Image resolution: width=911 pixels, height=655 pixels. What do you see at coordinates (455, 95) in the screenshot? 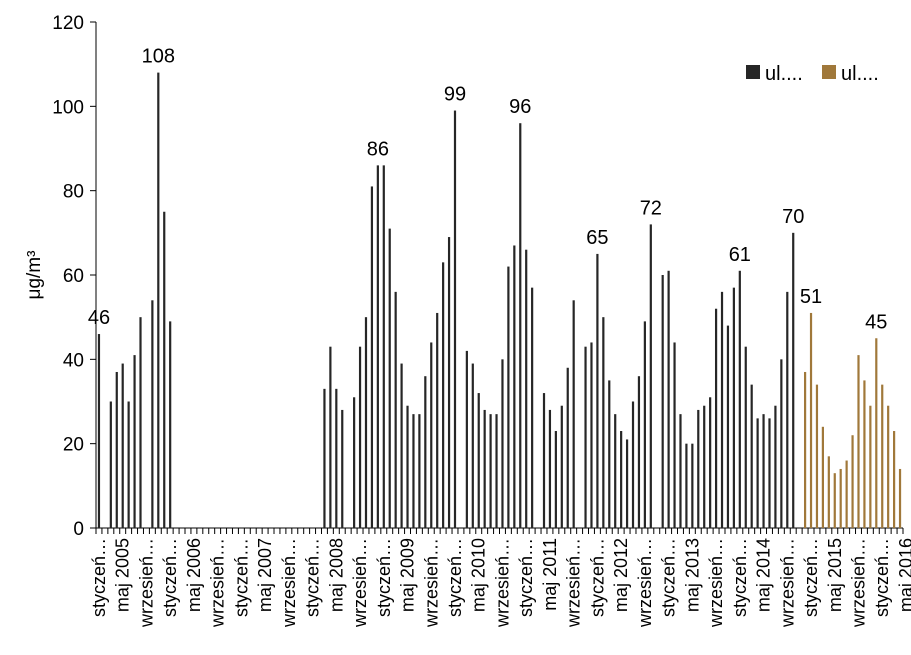
I see `data-label: 99` at bounding box center [455, 95].